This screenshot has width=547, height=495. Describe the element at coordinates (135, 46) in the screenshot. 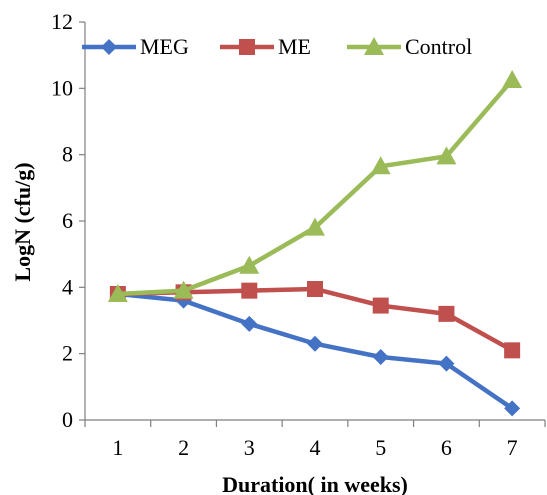

I see `legend-item-meg: MEG` at that location.